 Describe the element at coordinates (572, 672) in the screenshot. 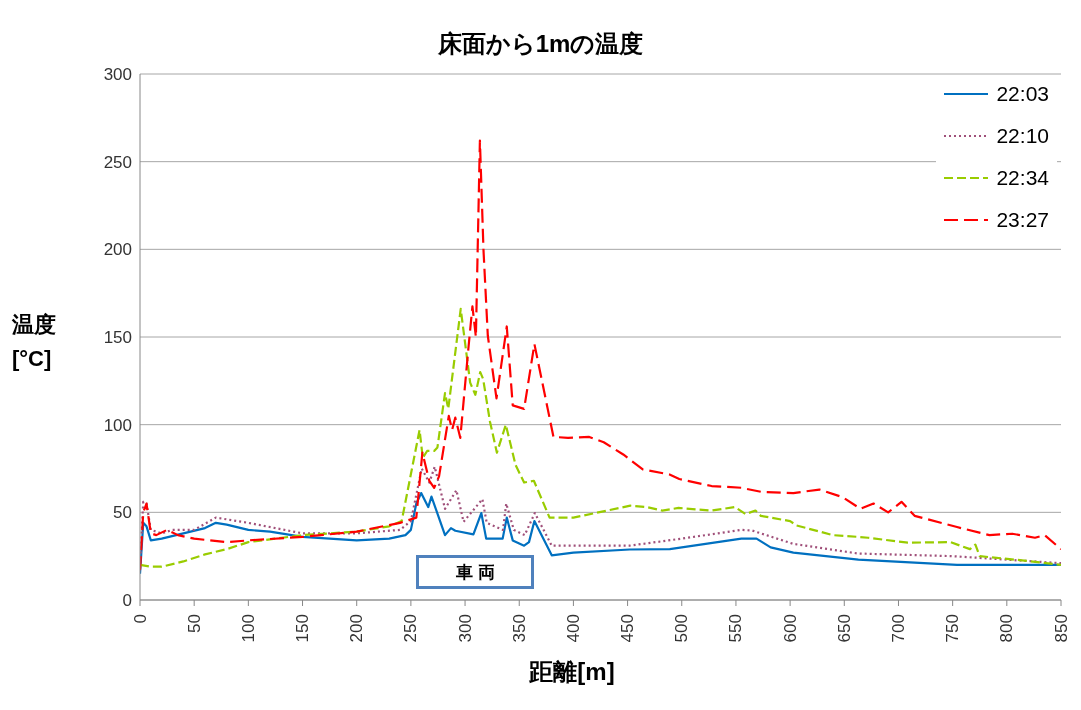

I see `x-axis-title: 距離[m]` at that location.